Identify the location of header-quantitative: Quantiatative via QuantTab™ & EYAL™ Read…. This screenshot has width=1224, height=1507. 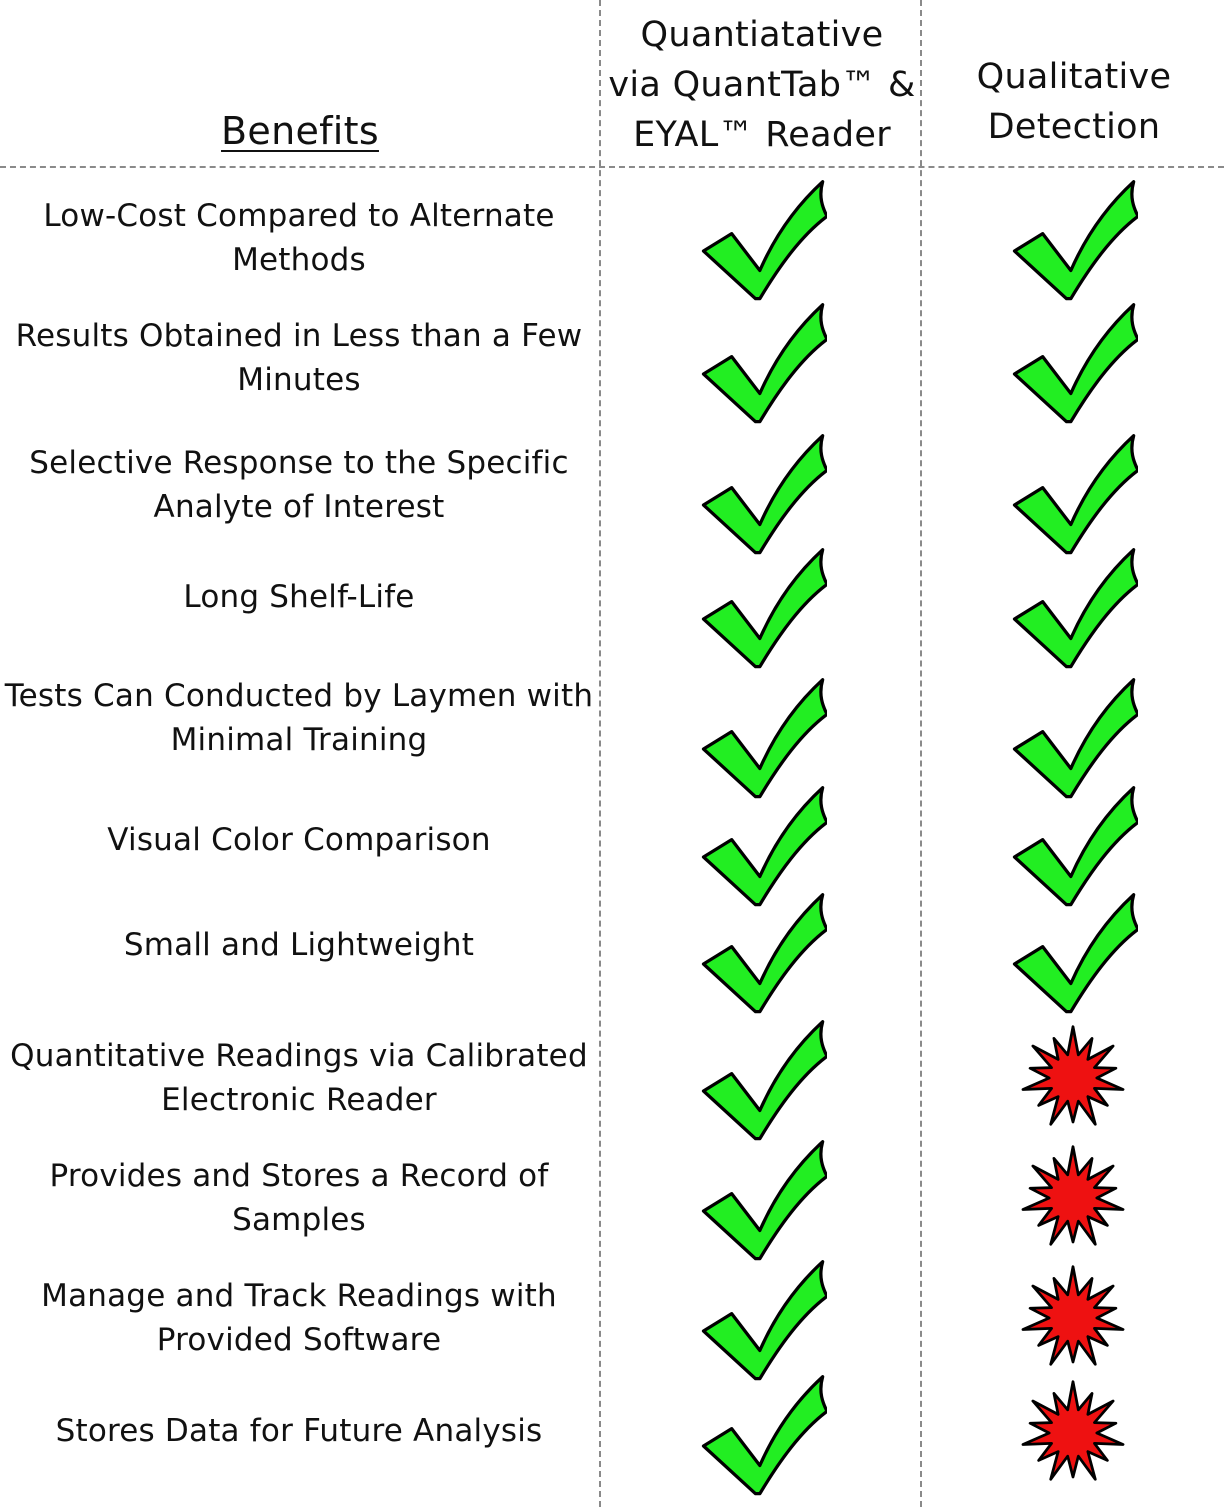
(762, 85).